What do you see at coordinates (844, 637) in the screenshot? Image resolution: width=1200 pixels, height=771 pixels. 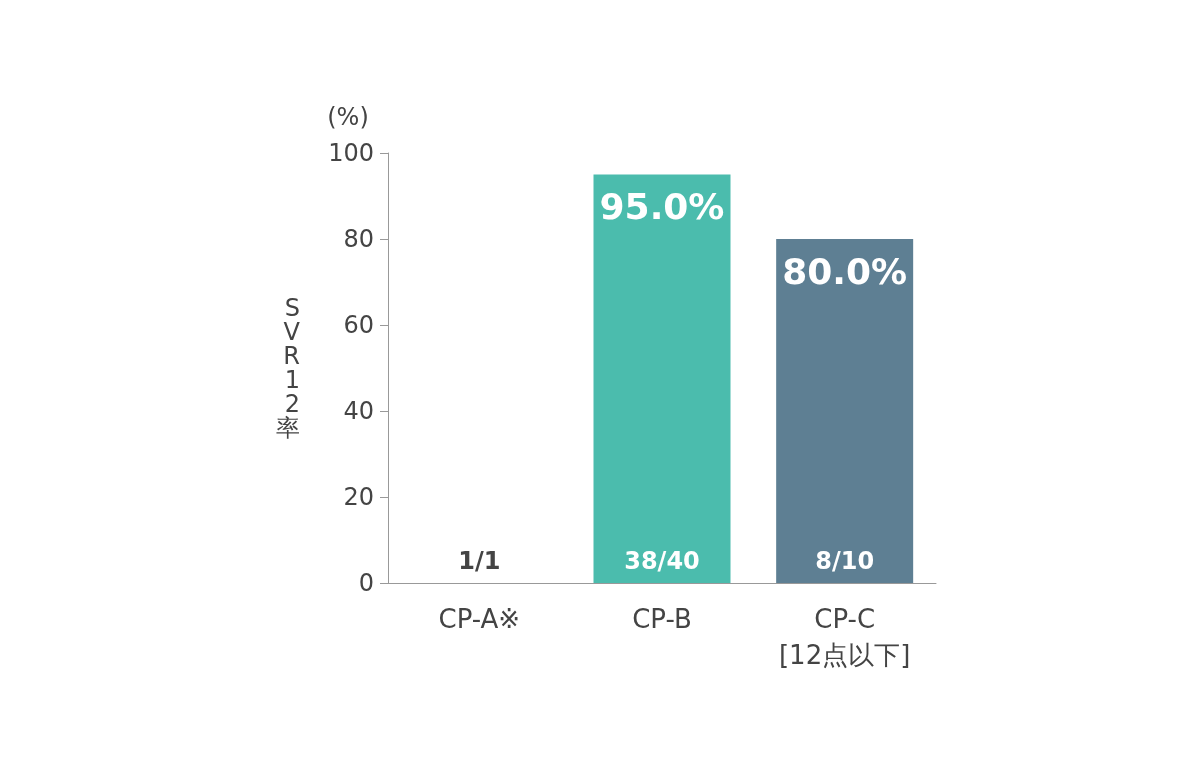 I see `x-tick-label: CP-C [12点以下]` at bounding box center [844, 637].